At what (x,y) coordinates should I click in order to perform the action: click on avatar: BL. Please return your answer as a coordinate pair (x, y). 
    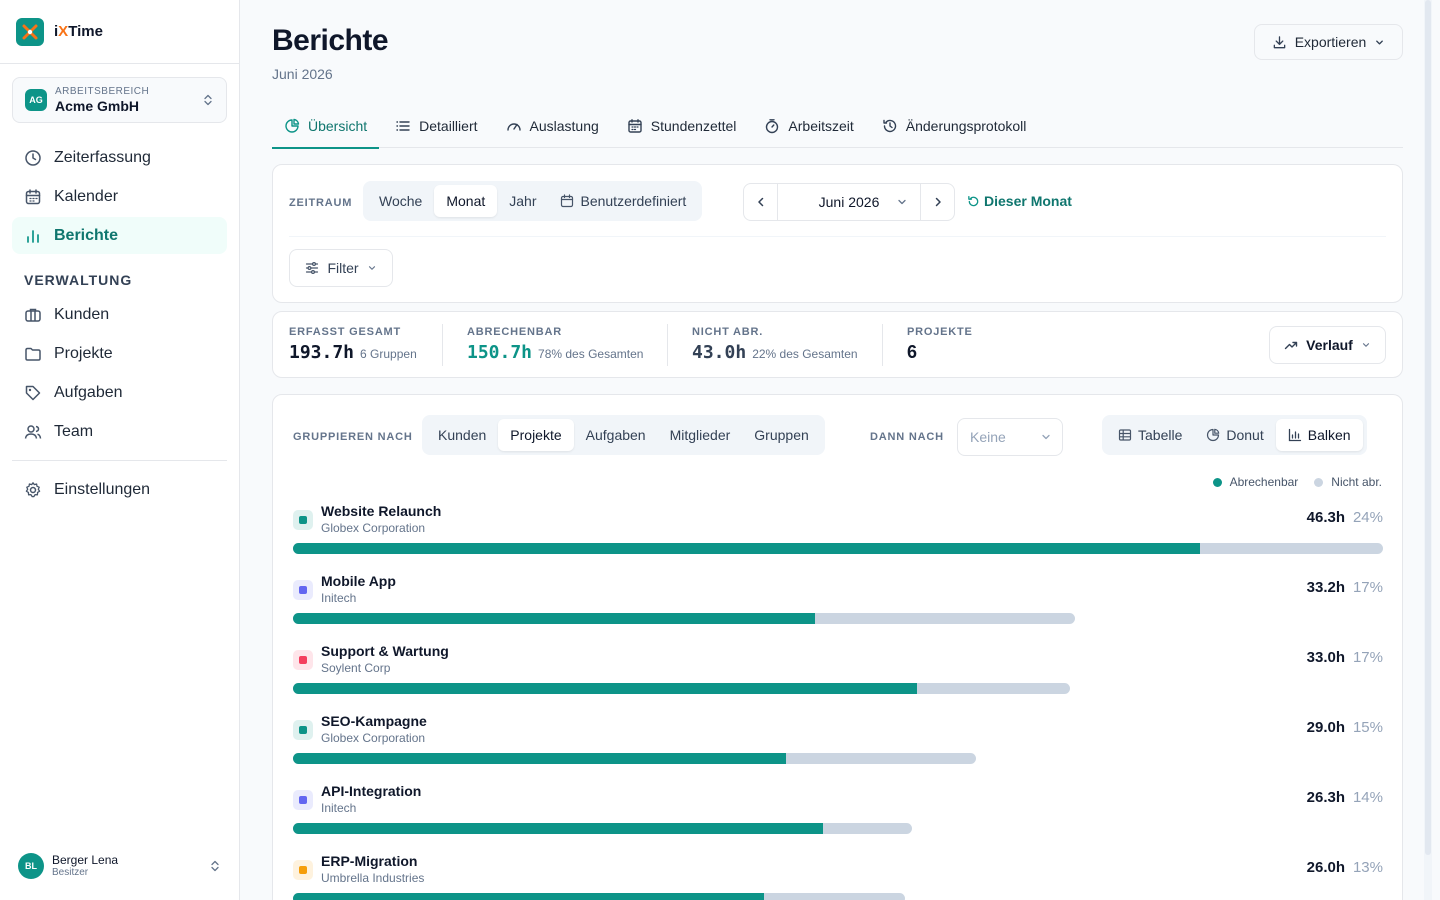
    Looking at the image, I should click on (31, 866).